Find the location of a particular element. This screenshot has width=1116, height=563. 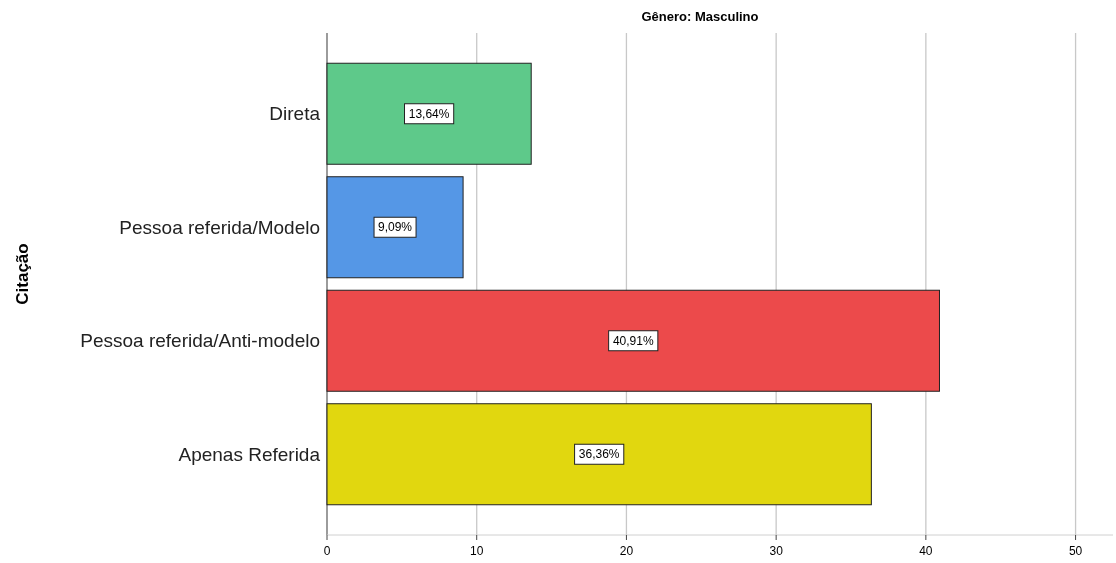

y-tick-label: Pessoa referida/Modelo is located at coordinates (219, 227).